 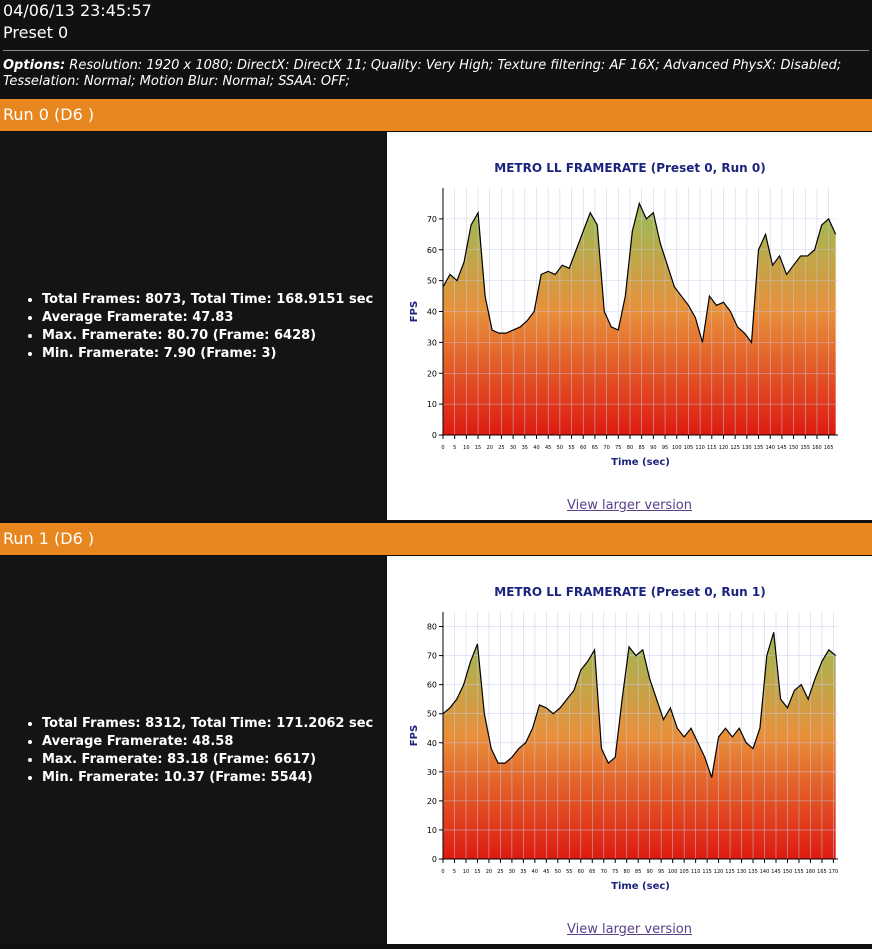 I want to click on x-tick-label: 65, so click(x=592, y=872).